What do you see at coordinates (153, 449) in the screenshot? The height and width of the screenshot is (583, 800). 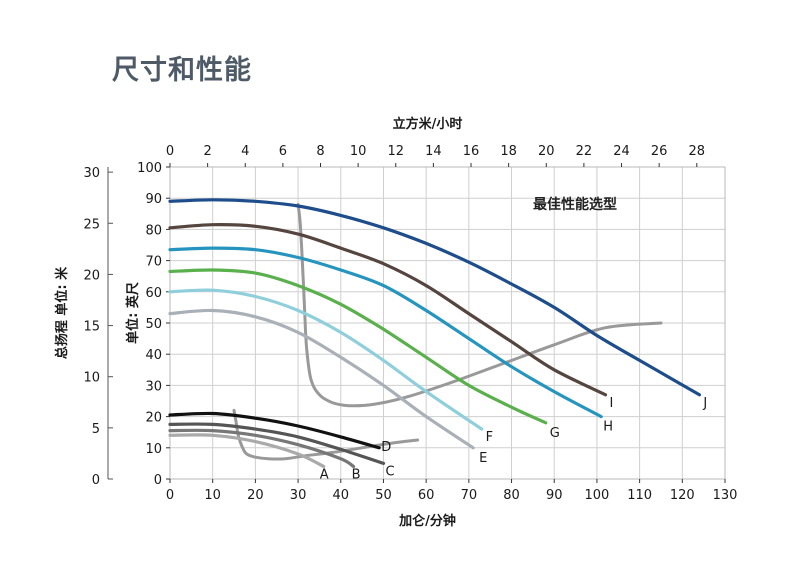 I see `y-tick-label: 10` at bounding box center [153, 449].